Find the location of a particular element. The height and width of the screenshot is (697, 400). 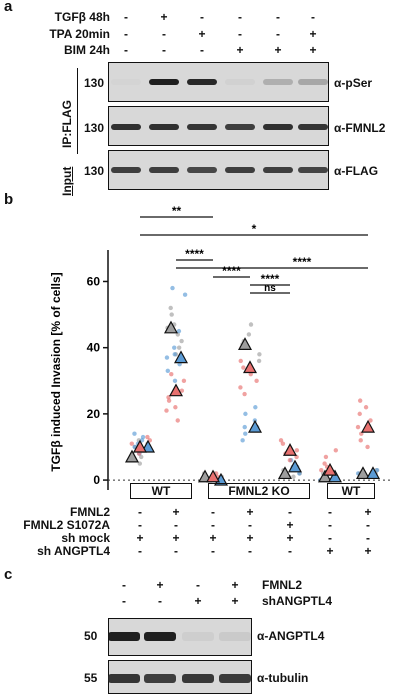

y-tick-label: 40 is located at coordinates (94, 348).